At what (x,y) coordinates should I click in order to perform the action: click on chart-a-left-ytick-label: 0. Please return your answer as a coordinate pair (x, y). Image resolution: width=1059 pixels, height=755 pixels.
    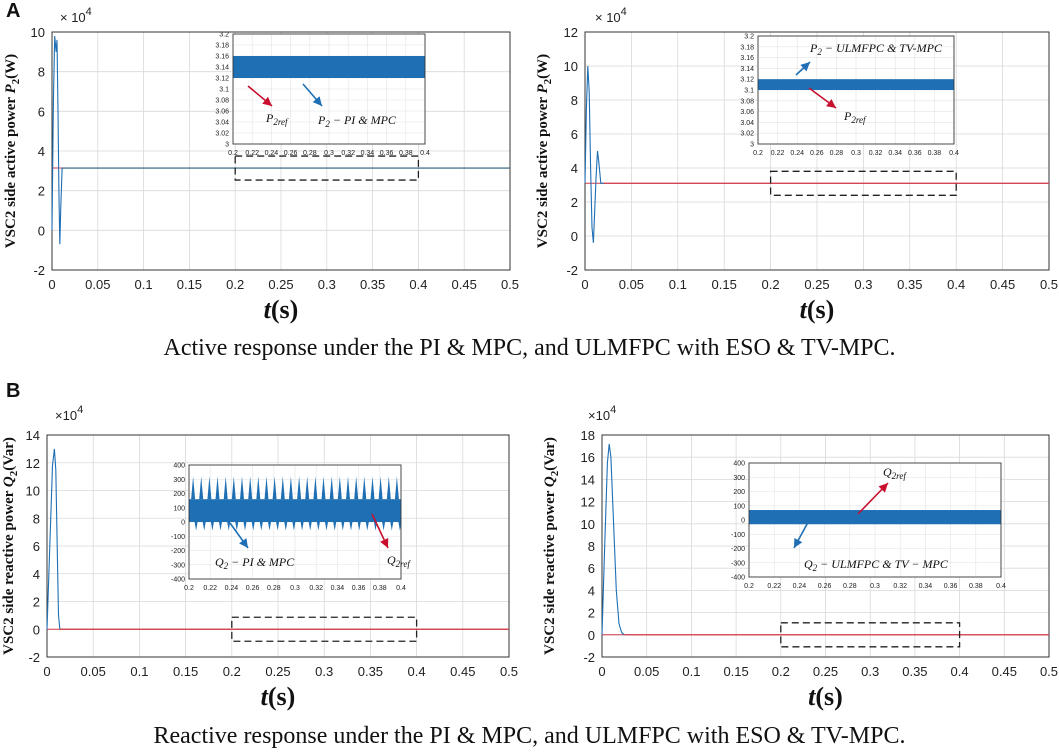
    Looking at the image, I should click on (41, 230).